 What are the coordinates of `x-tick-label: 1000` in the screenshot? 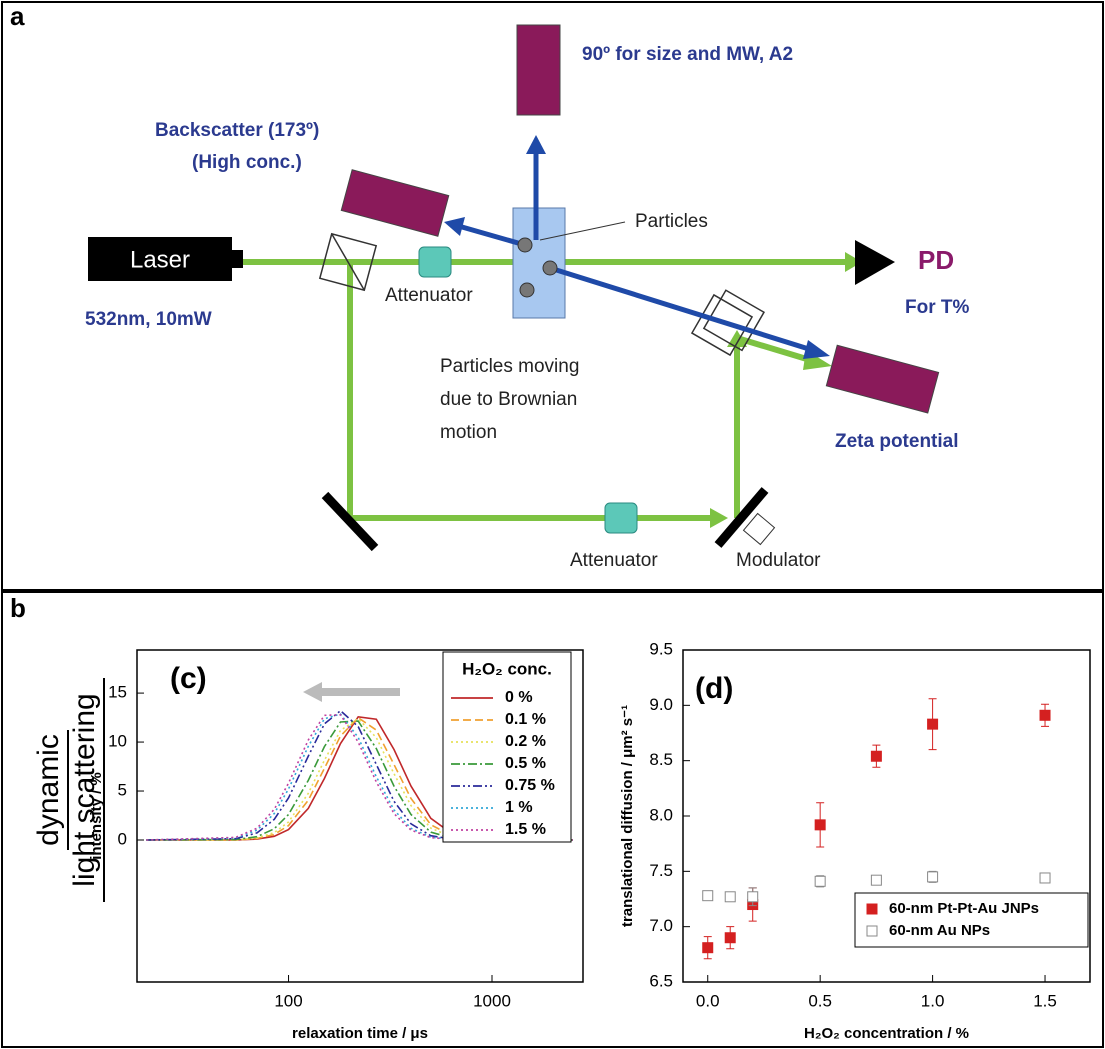 It's located at (492, 1000).